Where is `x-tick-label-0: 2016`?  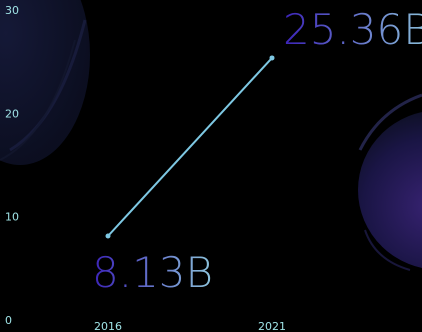 x-tick-label-0: 2016 is located at coordinates (108, 326).